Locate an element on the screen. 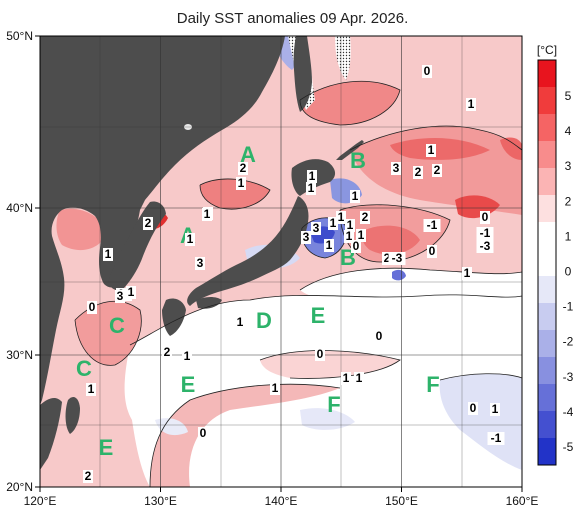 The height and width of the screenshot is (512, 585). y-axis: 50°N 40°N 30°N 20°N is located at coordinates (23, 261).